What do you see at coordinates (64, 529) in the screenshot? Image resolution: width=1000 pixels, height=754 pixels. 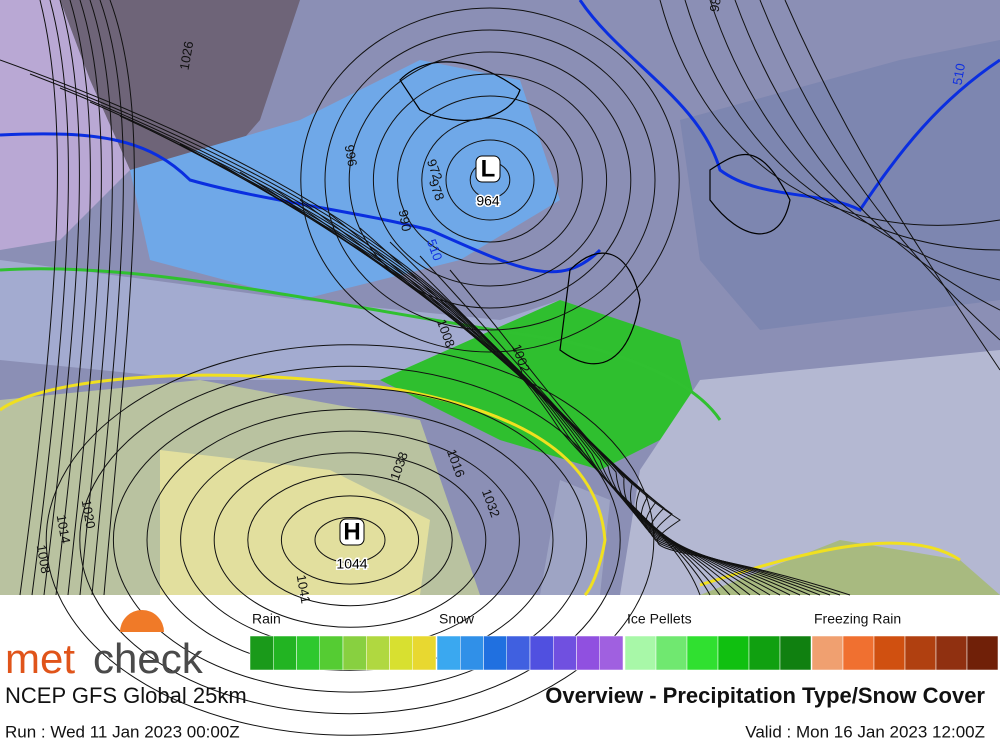 I see `isobar-label: 1014` at bounding box center [64, 529].